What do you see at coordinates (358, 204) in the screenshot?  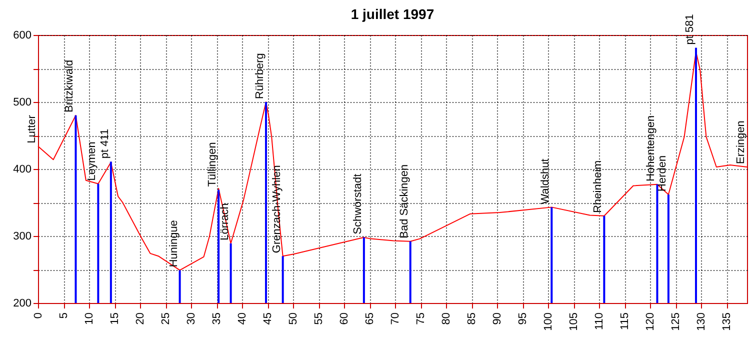 I see `annotation: Schwörstadt` at bounding box center [358, 204].